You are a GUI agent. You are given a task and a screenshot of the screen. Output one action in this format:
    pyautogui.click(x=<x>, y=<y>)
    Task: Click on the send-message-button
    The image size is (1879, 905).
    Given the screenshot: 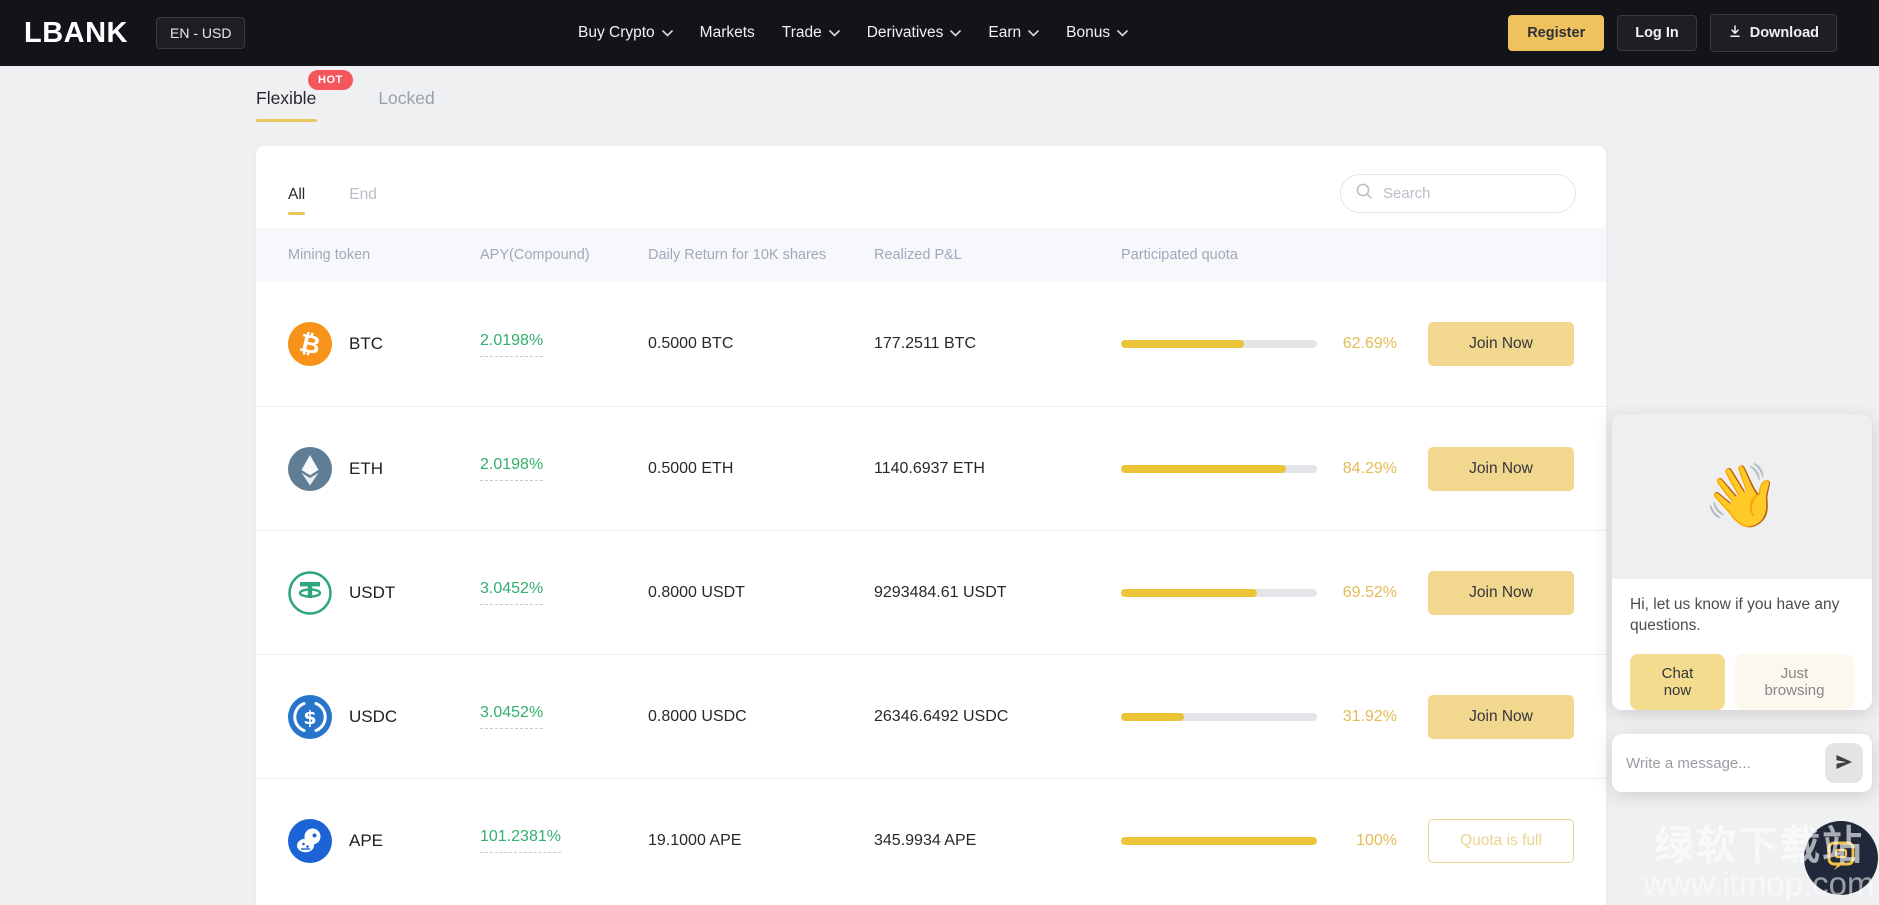 What is the action you would take?
    pyautogui.click(x=1844, y=763)
    